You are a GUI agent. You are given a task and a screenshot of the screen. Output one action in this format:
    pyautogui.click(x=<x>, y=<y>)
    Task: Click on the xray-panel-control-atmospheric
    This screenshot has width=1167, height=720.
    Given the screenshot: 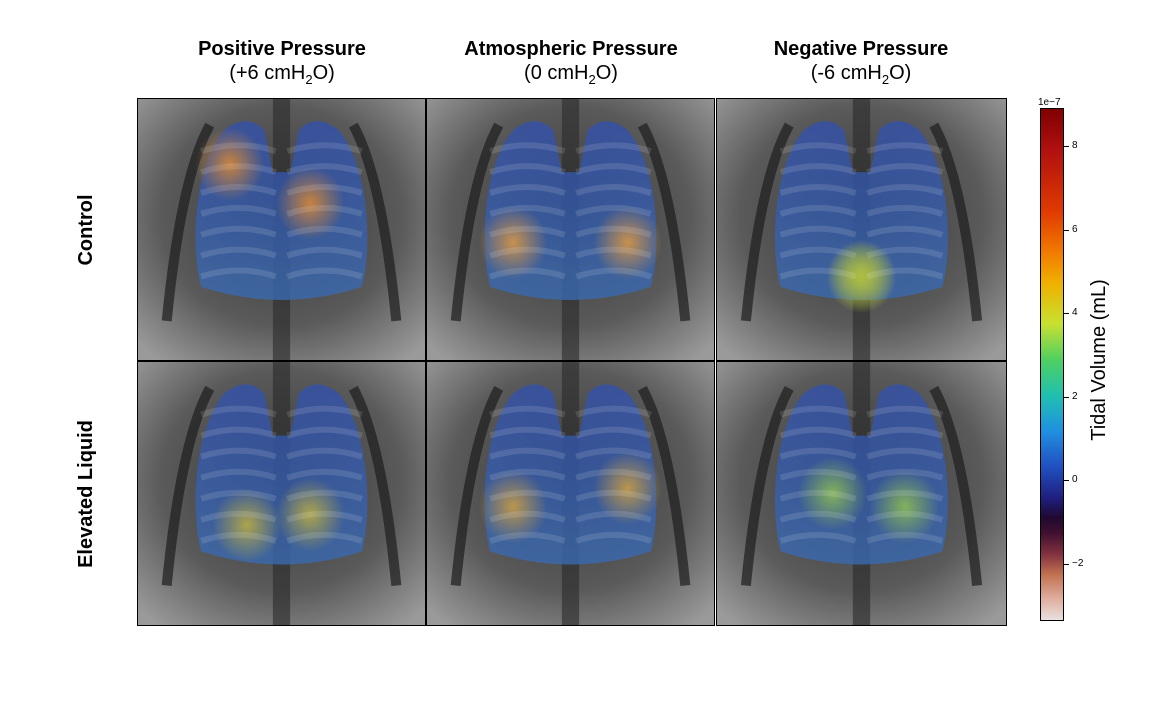 What is the action you would take?
    pyautogui.click(x=570, y=229)
    